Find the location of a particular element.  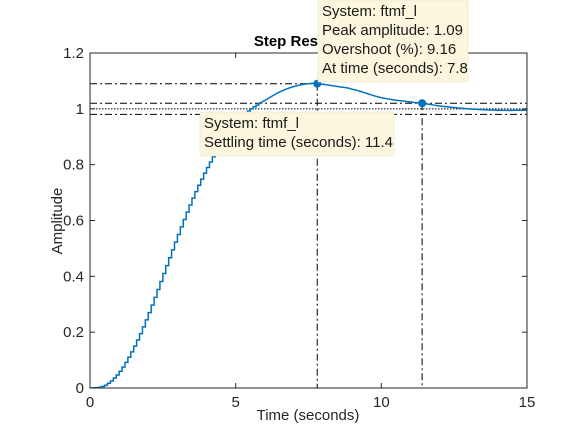

y-tick-label: 0.8 is located at coordinates (73, 165).